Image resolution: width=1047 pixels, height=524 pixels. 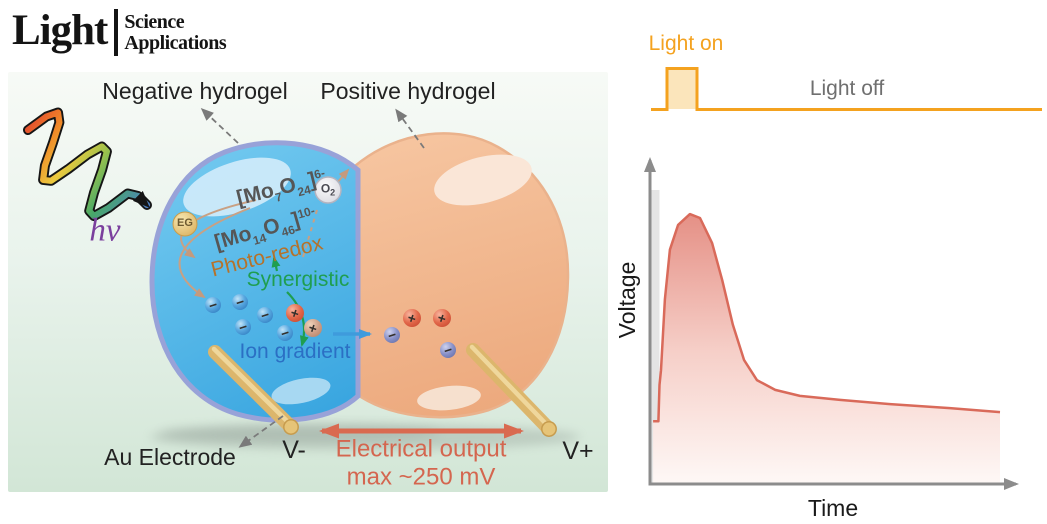 What do you see at coordinates (119, 31) in the screenshot?
I see `journal-logo: Light Science Applications` at bounding box center [119, 31].